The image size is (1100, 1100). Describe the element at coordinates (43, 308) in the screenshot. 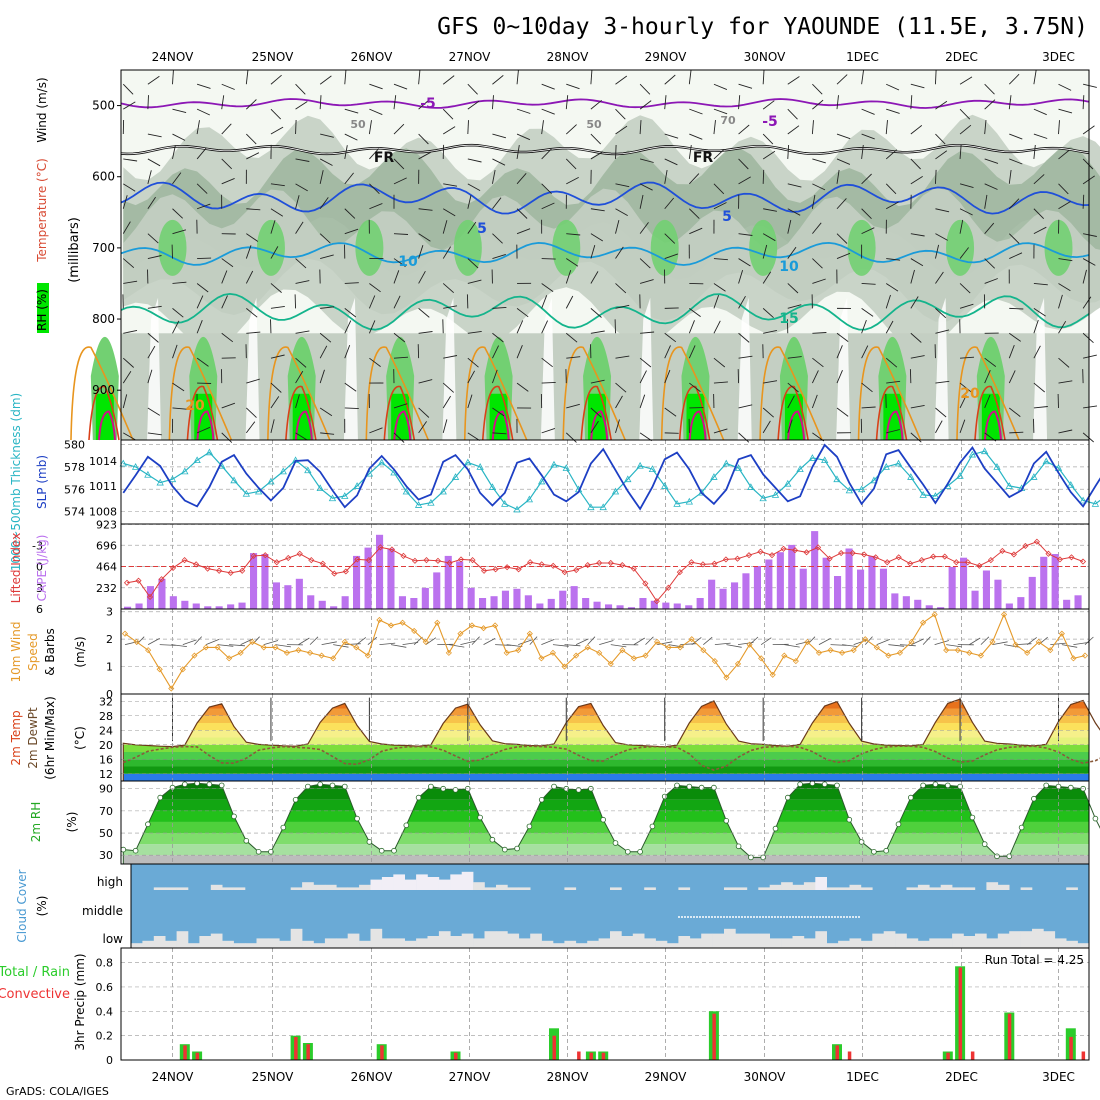

I see `rh-legend-swatch` at that location.